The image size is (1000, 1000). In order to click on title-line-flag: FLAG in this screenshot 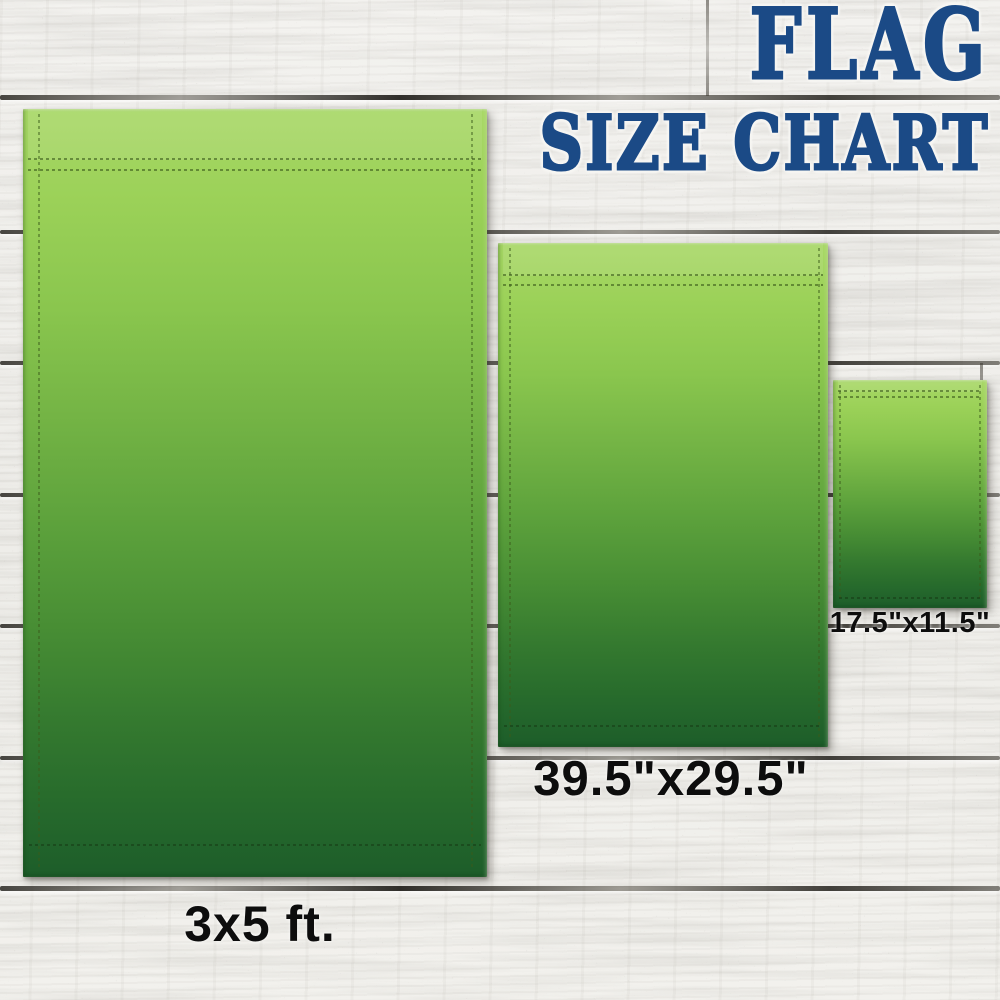, I will do `click(869, 50)`.